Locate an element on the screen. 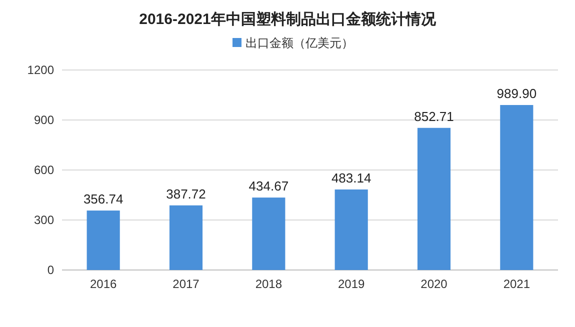 This screenshot has height=327, width=575. y-tick-label: 900 is located at coordinates (44, 120).